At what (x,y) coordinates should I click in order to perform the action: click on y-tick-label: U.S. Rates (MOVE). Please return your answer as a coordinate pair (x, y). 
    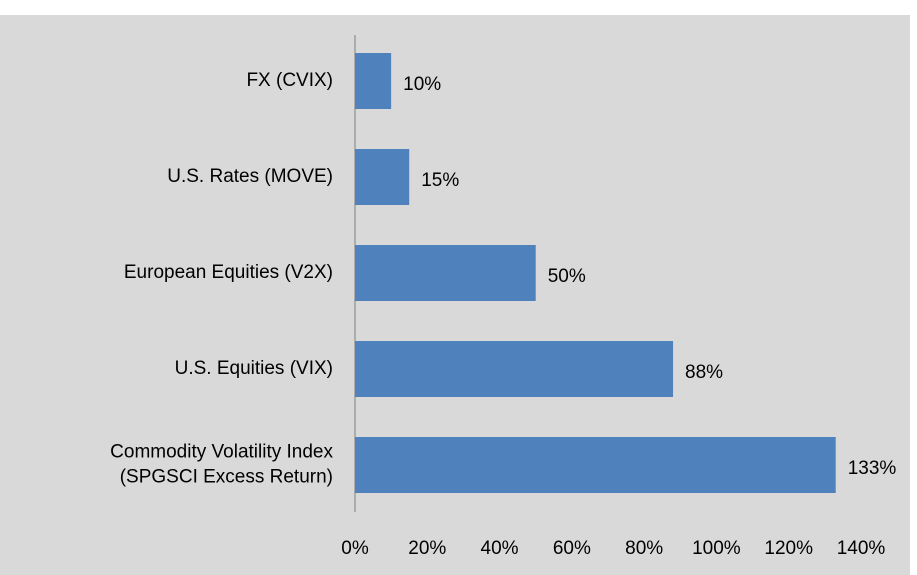
    Looking at the image, I should click on (250, 176).